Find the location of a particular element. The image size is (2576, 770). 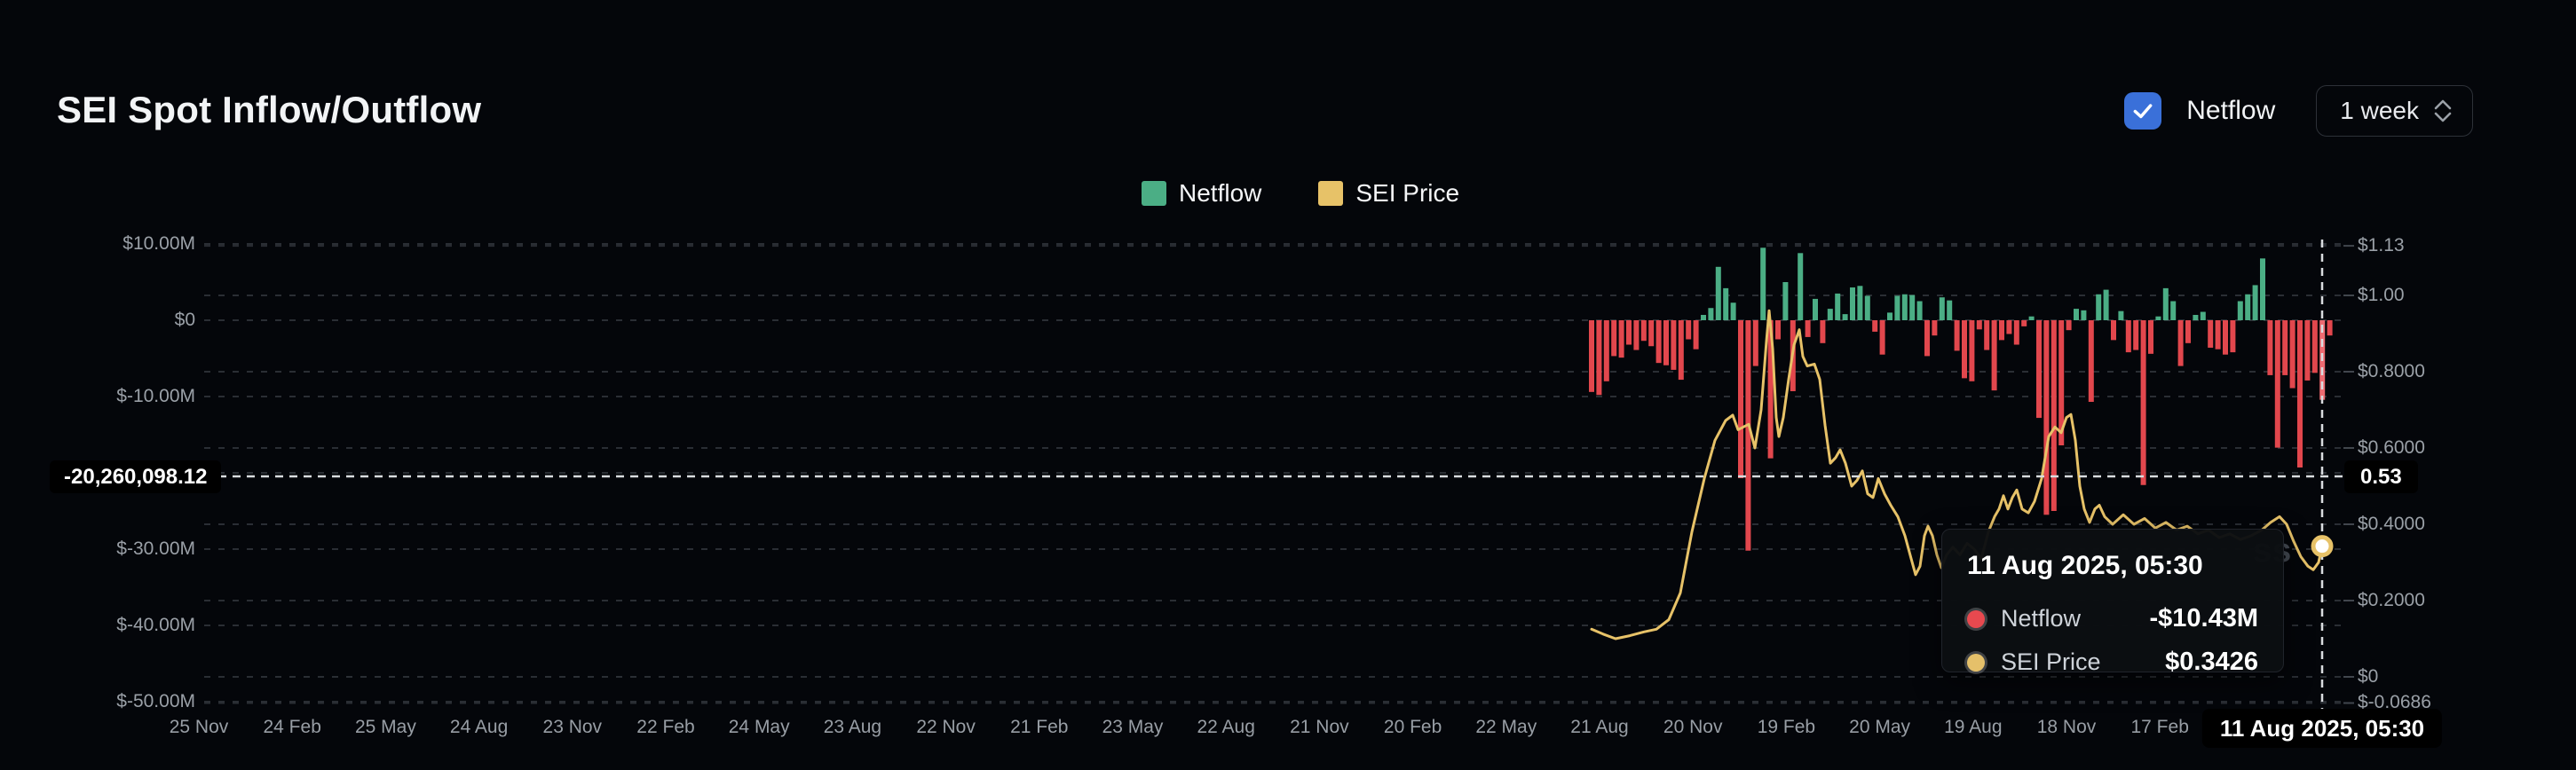

netflow-checkbox is located at coordinates (2143, 111).